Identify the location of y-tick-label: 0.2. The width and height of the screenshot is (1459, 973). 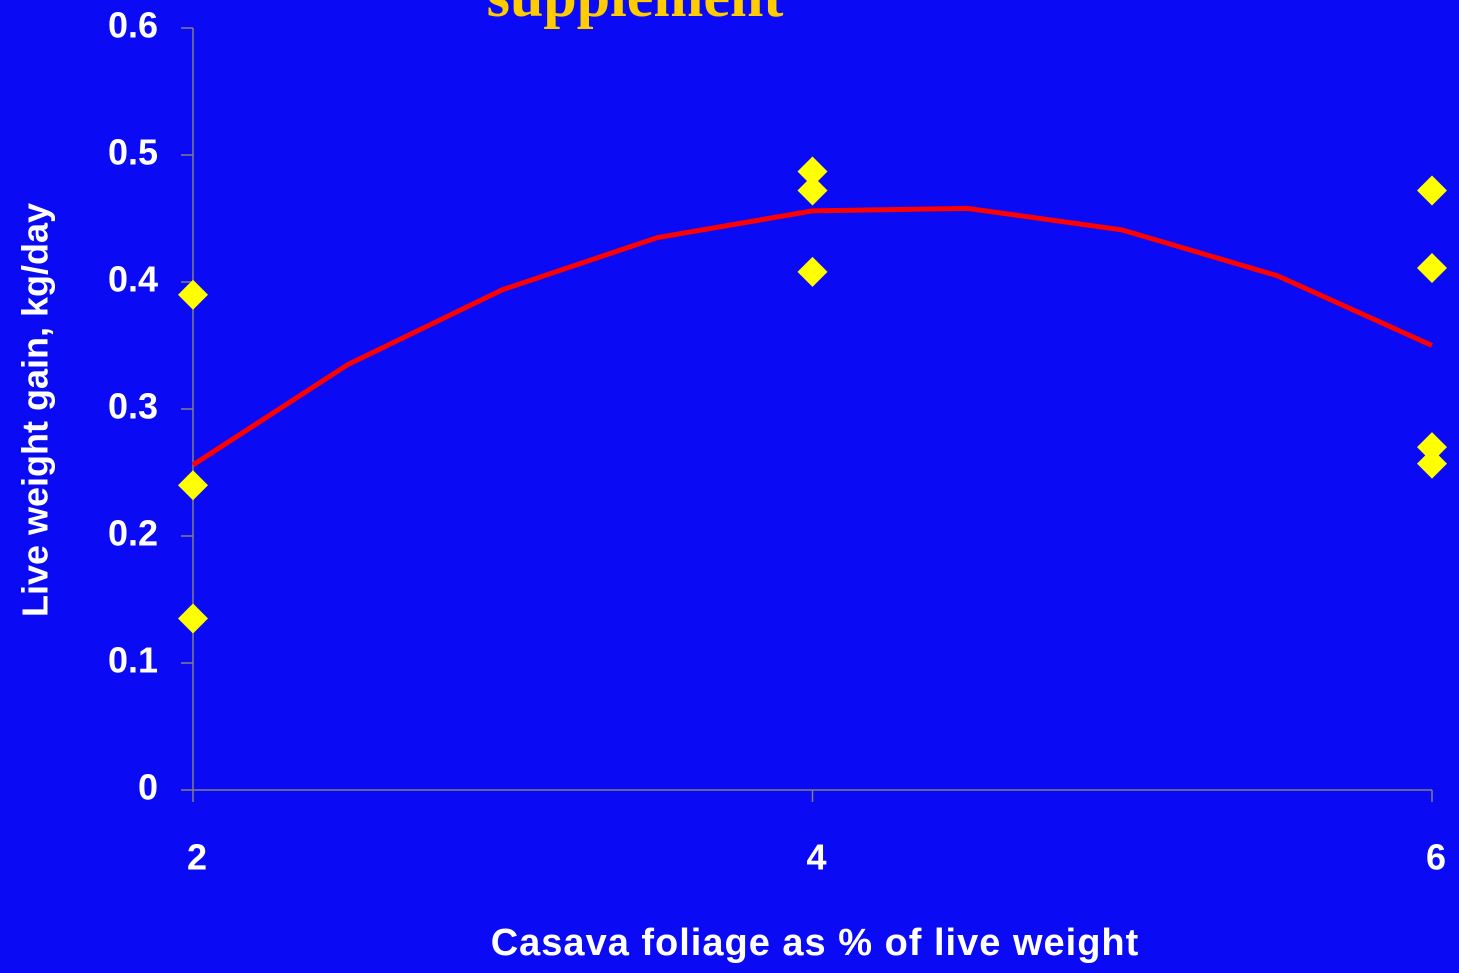
(133, 533).